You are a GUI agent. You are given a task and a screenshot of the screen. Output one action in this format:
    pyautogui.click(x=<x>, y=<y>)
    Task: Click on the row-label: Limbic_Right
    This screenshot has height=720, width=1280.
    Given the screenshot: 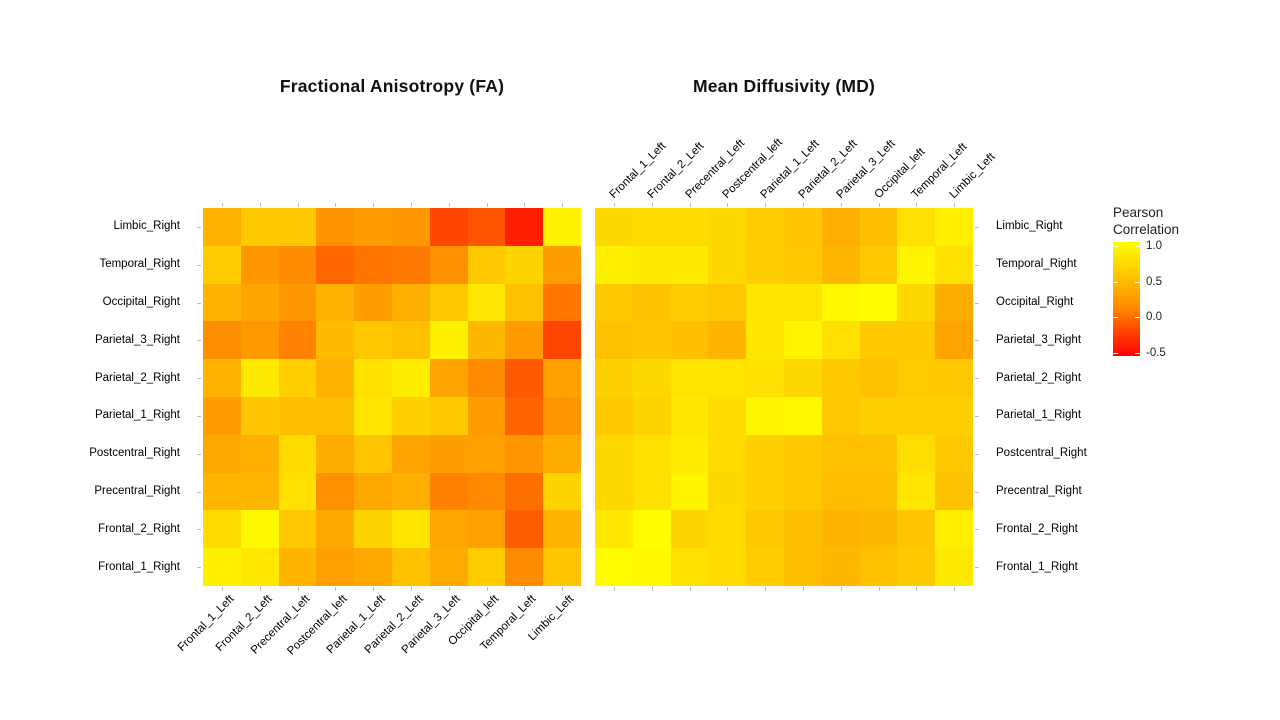 What is the action you would take?
    pyautogui.click(x=1029, y=226)
    